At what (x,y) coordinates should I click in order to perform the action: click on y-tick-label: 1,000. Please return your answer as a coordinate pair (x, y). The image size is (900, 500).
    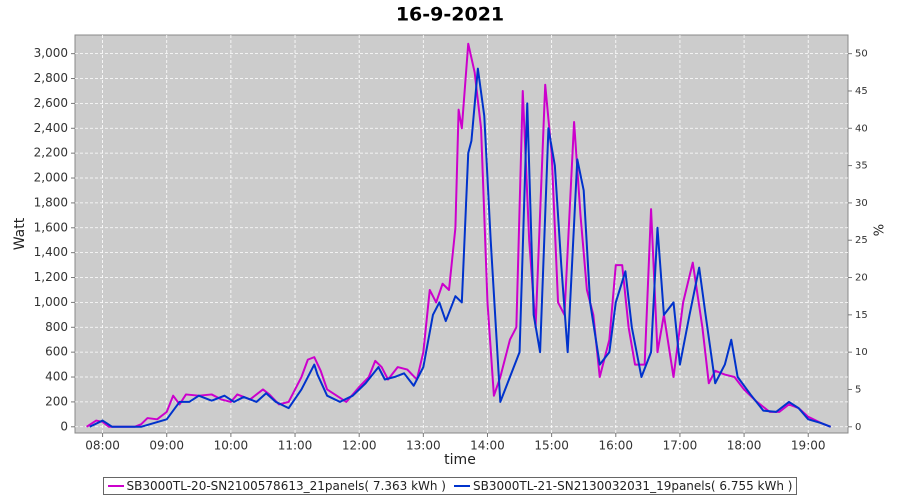
    Looking at the image, I should click on (51, 302).